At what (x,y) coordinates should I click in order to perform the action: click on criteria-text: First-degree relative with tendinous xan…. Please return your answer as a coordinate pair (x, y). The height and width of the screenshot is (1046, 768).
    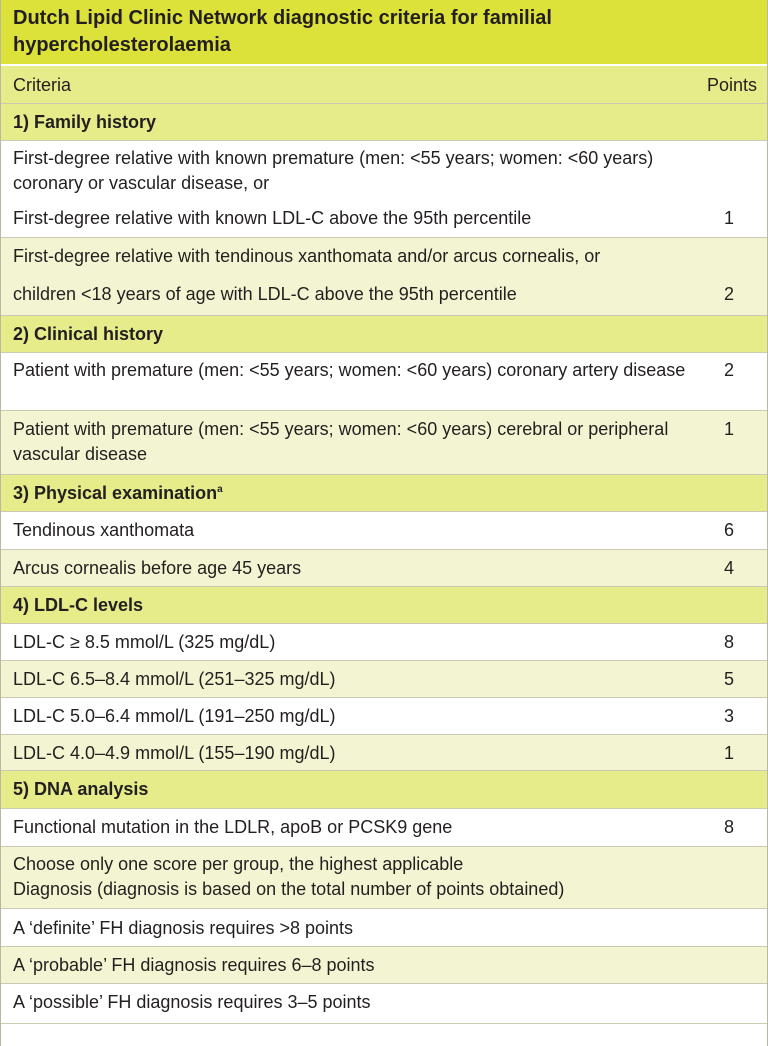
    Looking at the image, I should click on (307, 256).